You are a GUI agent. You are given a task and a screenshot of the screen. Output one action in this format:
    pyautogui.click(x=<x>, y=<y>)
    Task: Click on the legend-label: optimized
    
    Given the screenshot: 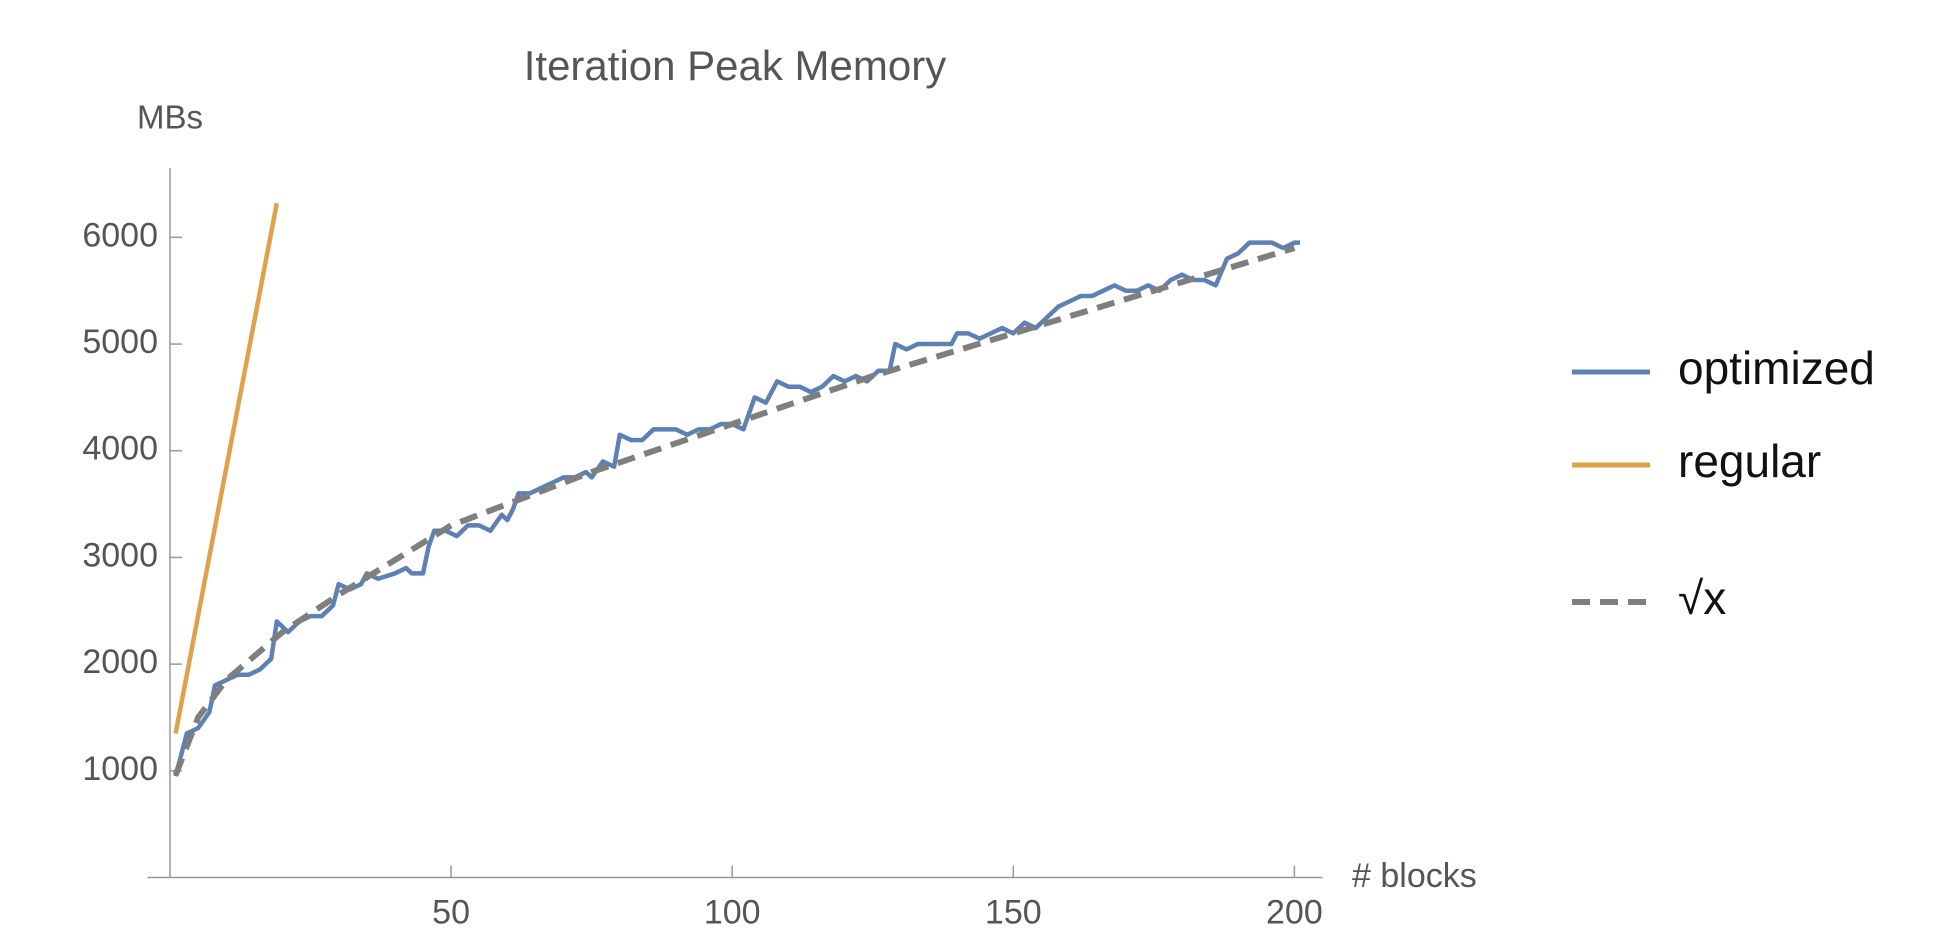 What is the action you would take?
    pyautogui.click(x=1776, y=368)
    